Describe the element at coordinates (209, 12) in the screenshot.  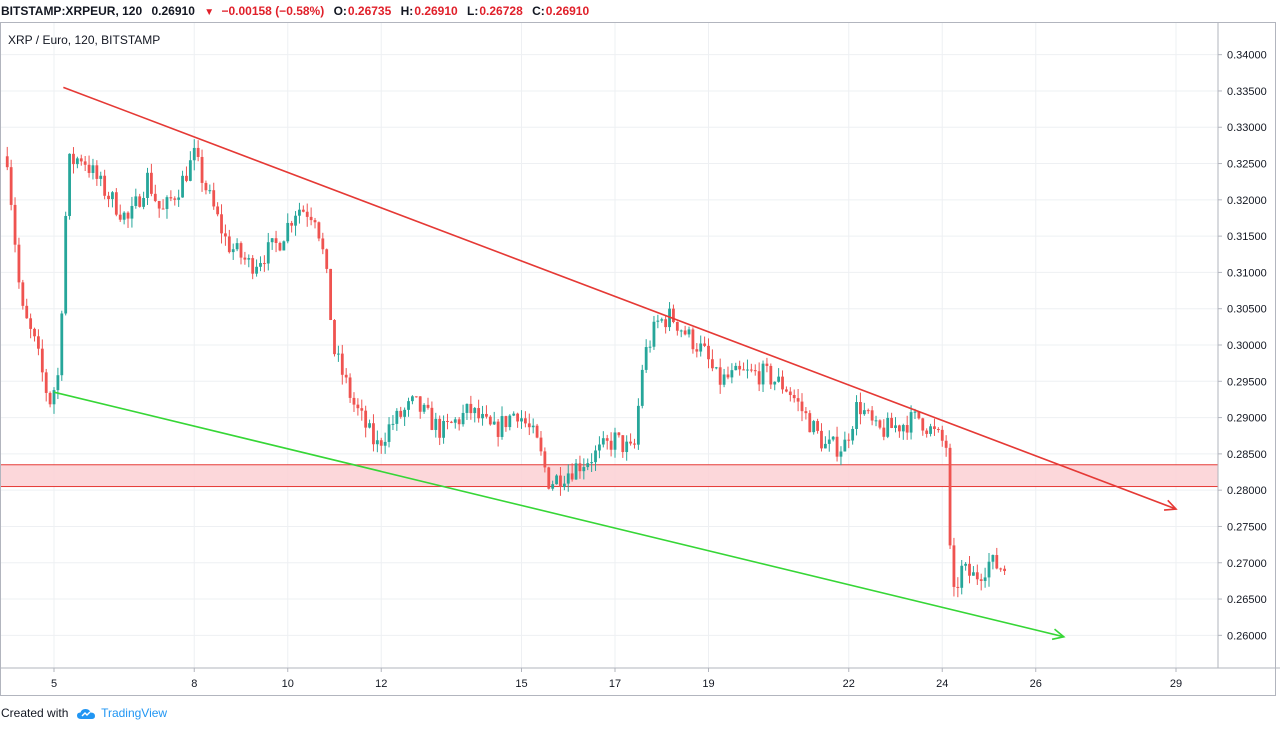
I see `down-triangle-icon: ▼` at that location.